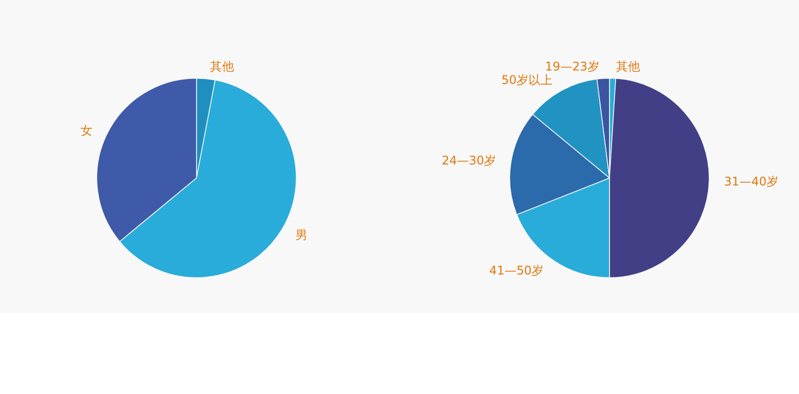  I want to click on slice-label: 男, so click(302, 235).